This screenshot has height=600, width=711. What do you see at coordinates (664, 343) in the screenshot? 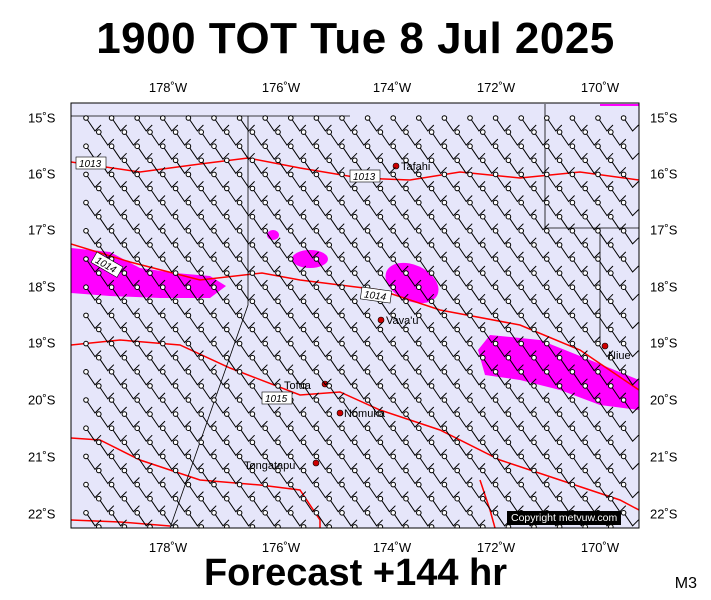
I see `lat-tick-right: 19˚S` at bounding box center [664, 343].